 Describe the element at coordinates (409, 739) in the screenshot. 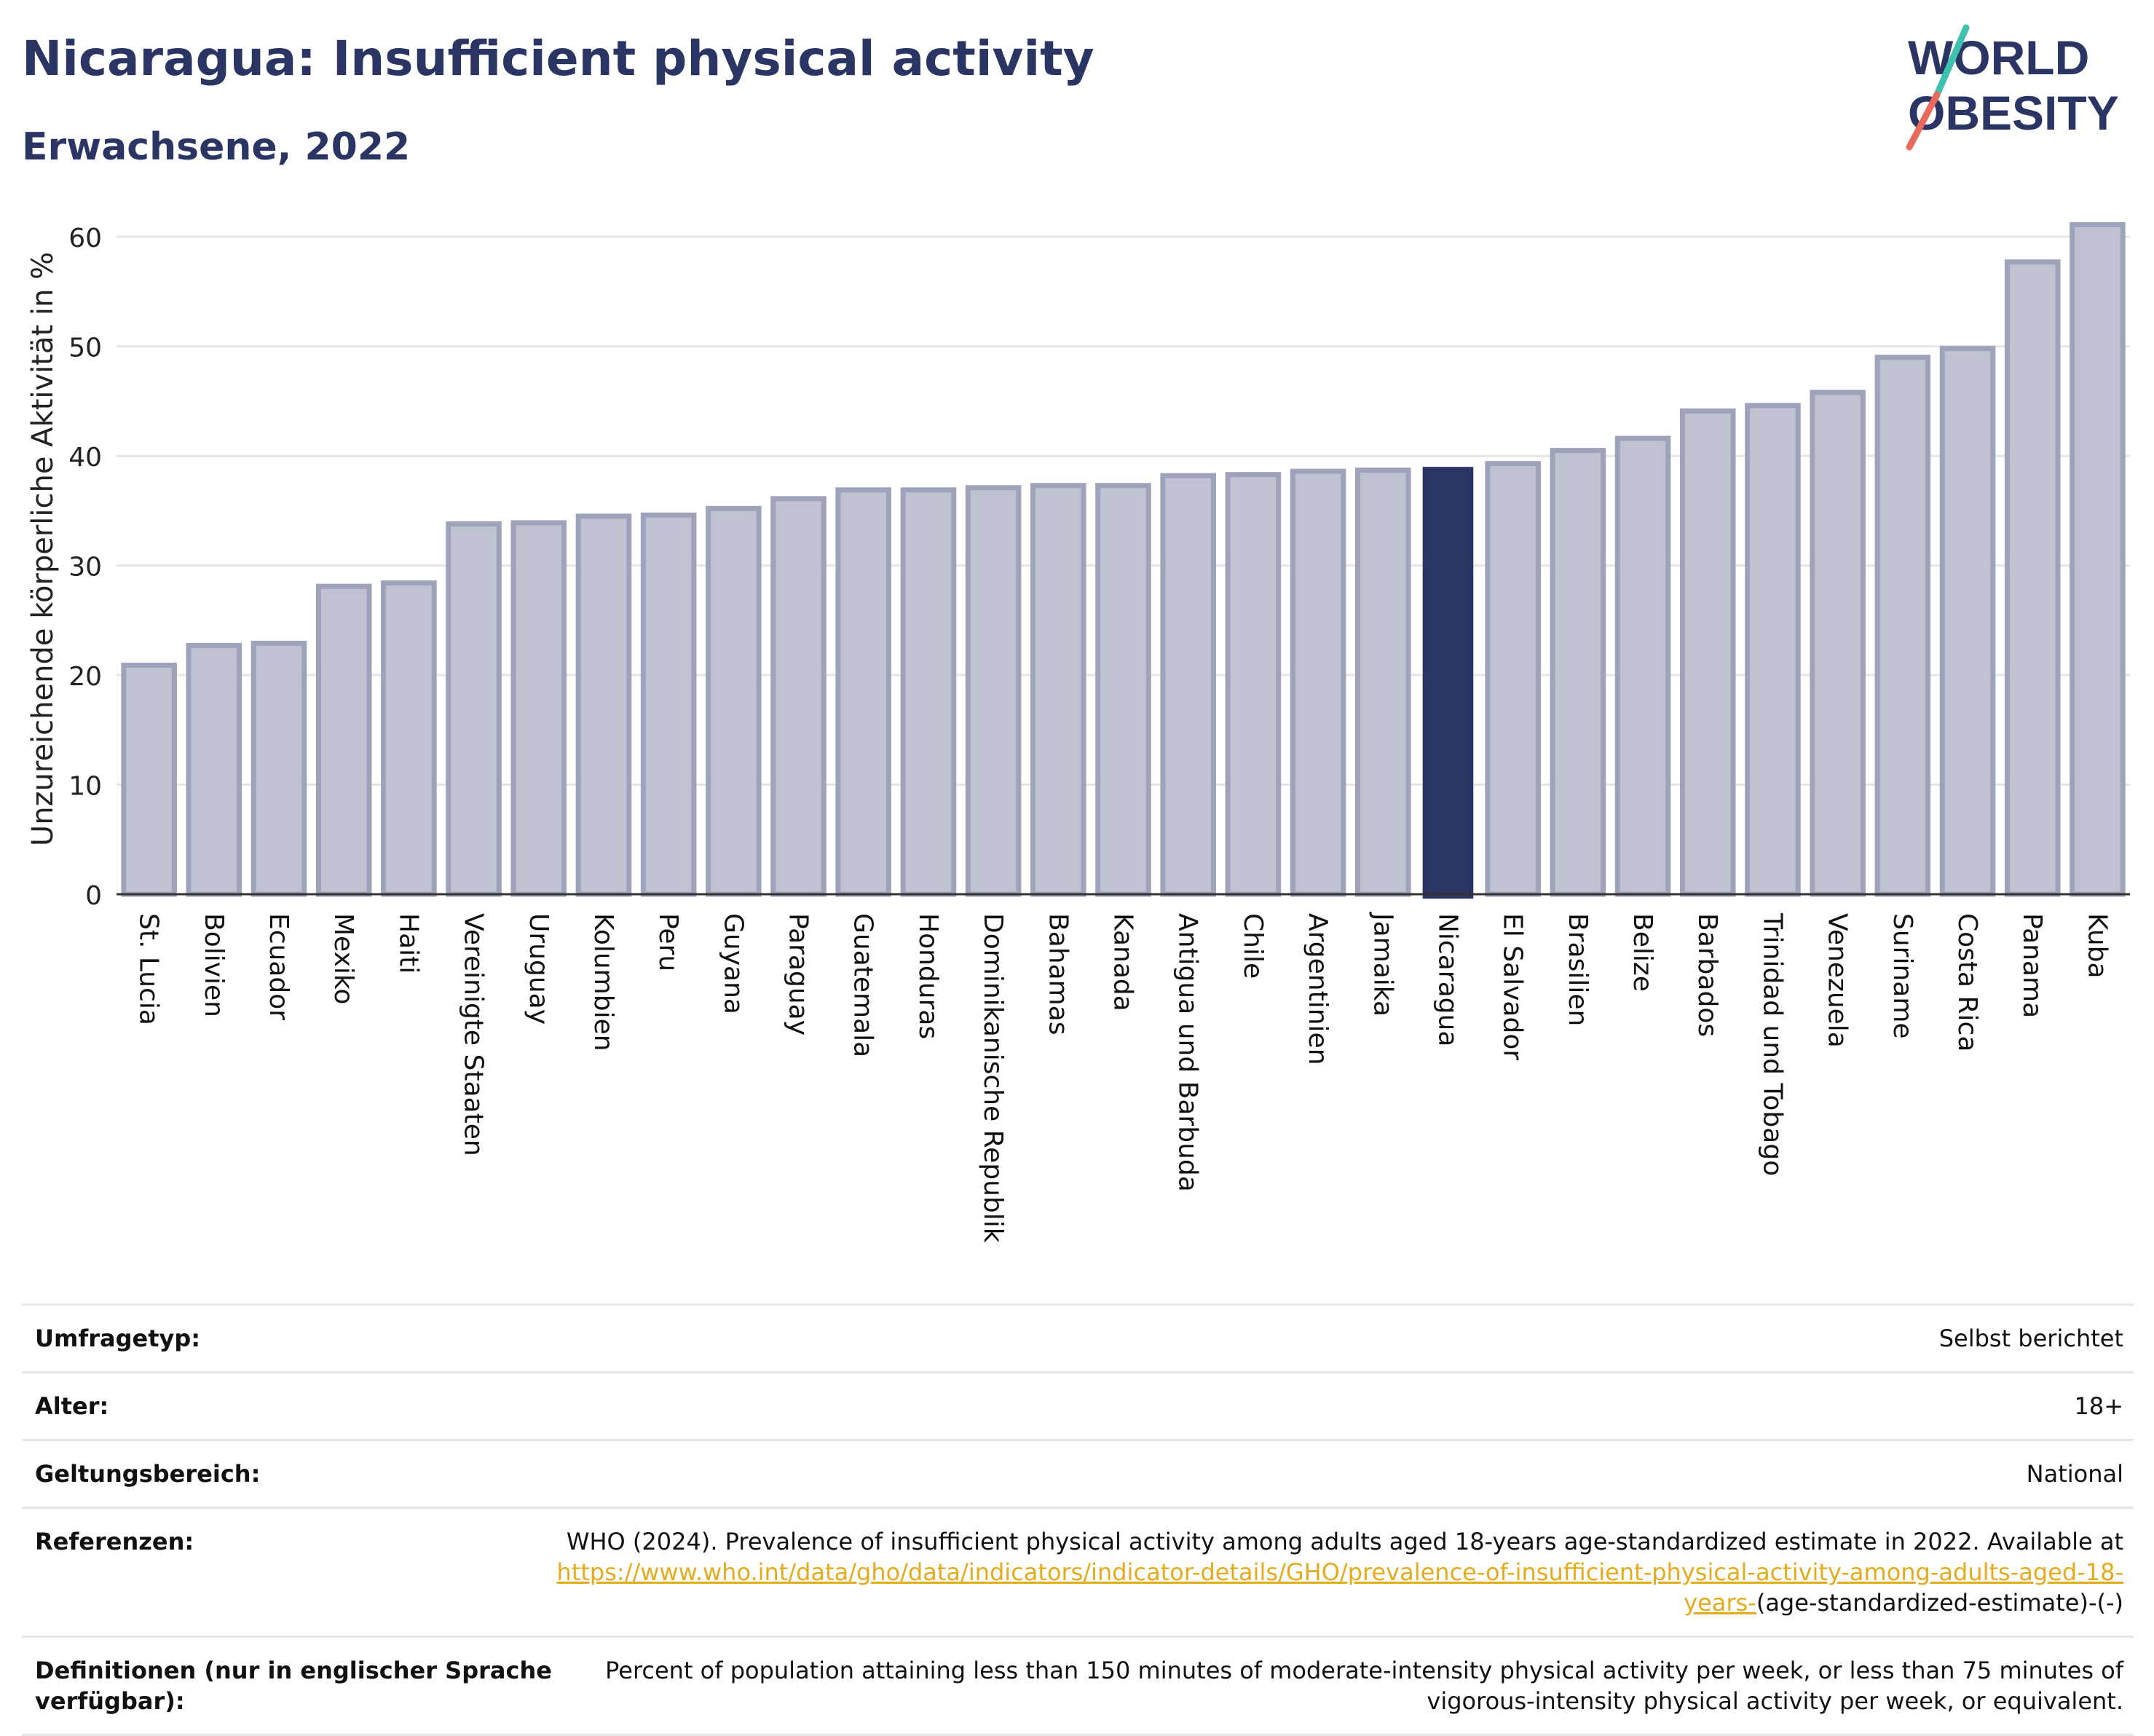

I see `bar-haiti` at that location.